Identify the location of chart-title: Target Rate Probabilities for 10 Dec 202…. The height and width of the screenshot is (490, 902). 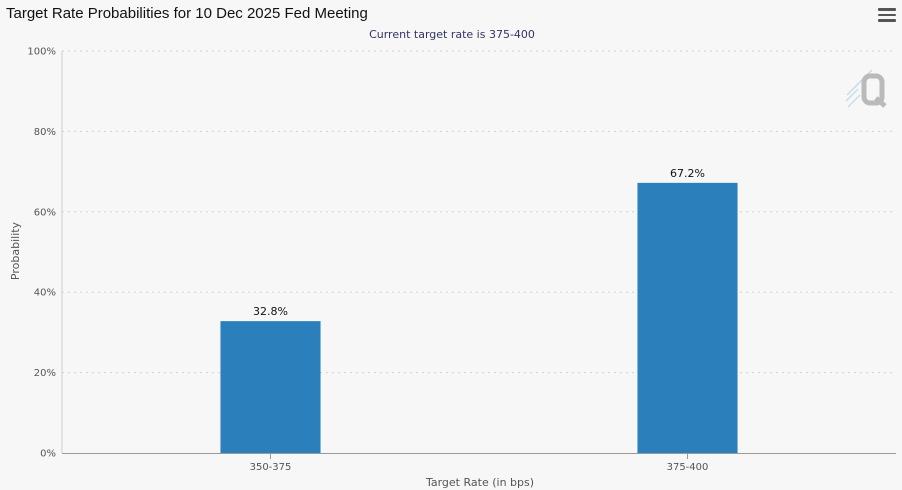
(187, 13).